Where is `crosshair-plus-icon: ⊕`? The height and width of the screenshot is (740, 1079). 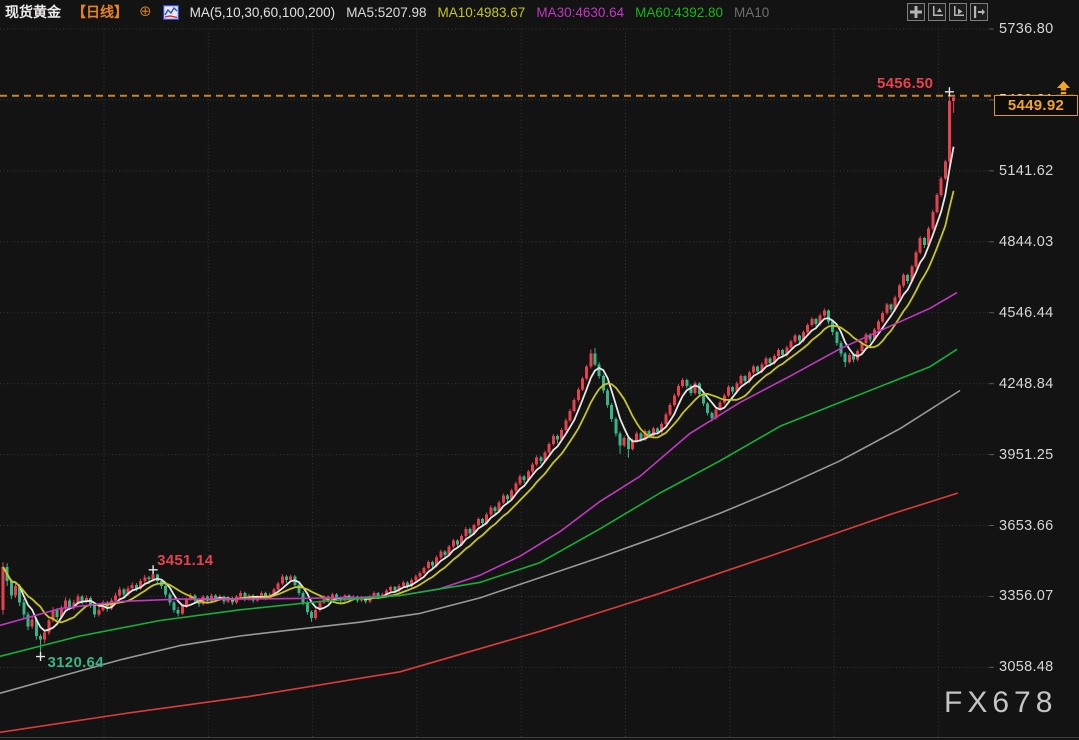 crosshair-plus-icon: ⊕ is located at coordinates (145, 11).